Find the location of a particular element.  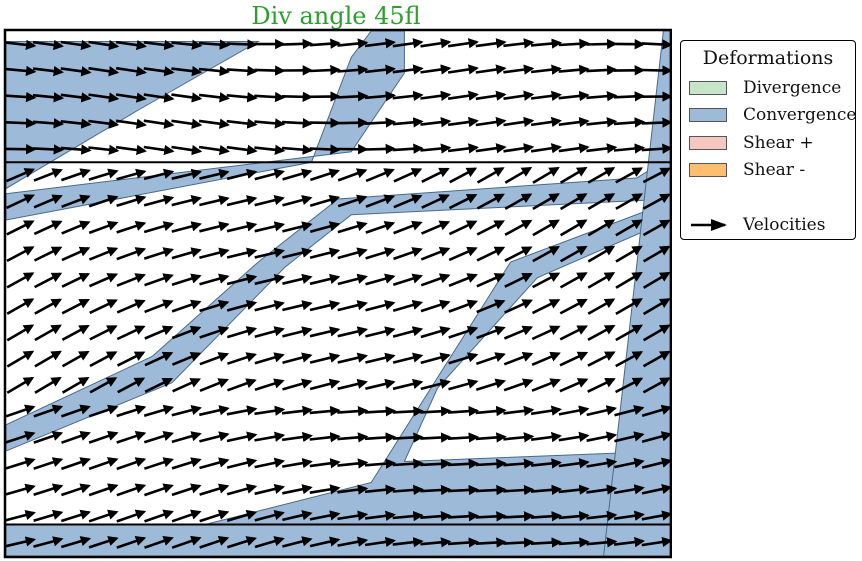

legend-label: Shear + is located at coordinates (778, 143).